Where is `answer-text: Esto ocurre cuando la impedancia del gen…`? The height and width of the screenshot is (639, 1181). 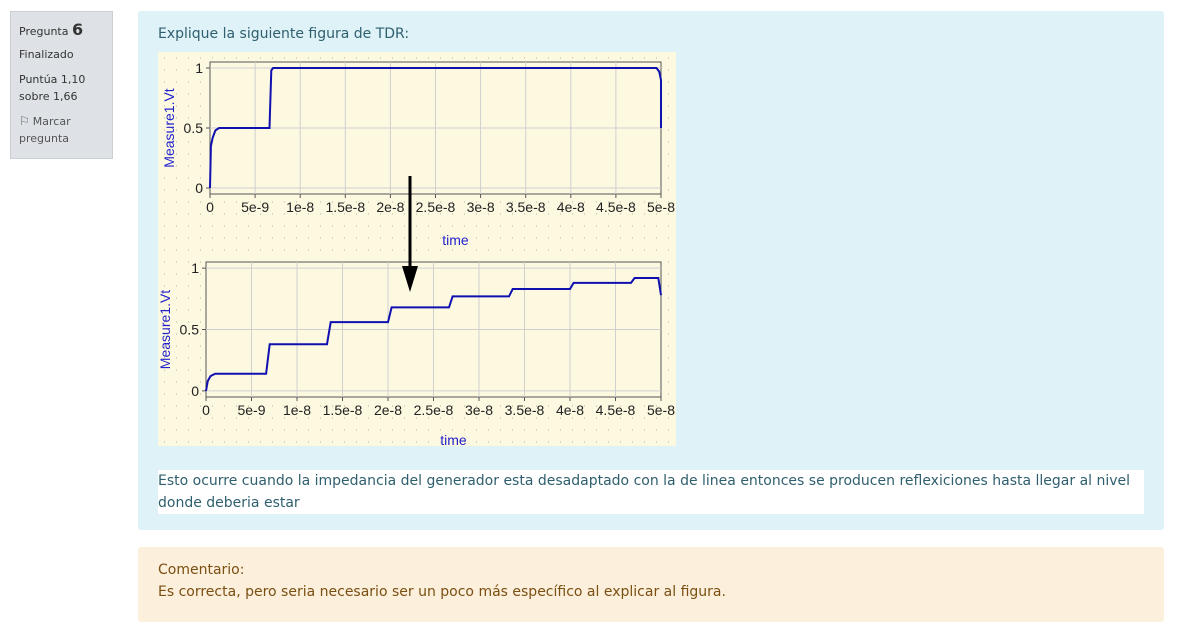
answer-text: Esto ocurre cuando la impedancia del gen… is located at coordinates (651, 492).